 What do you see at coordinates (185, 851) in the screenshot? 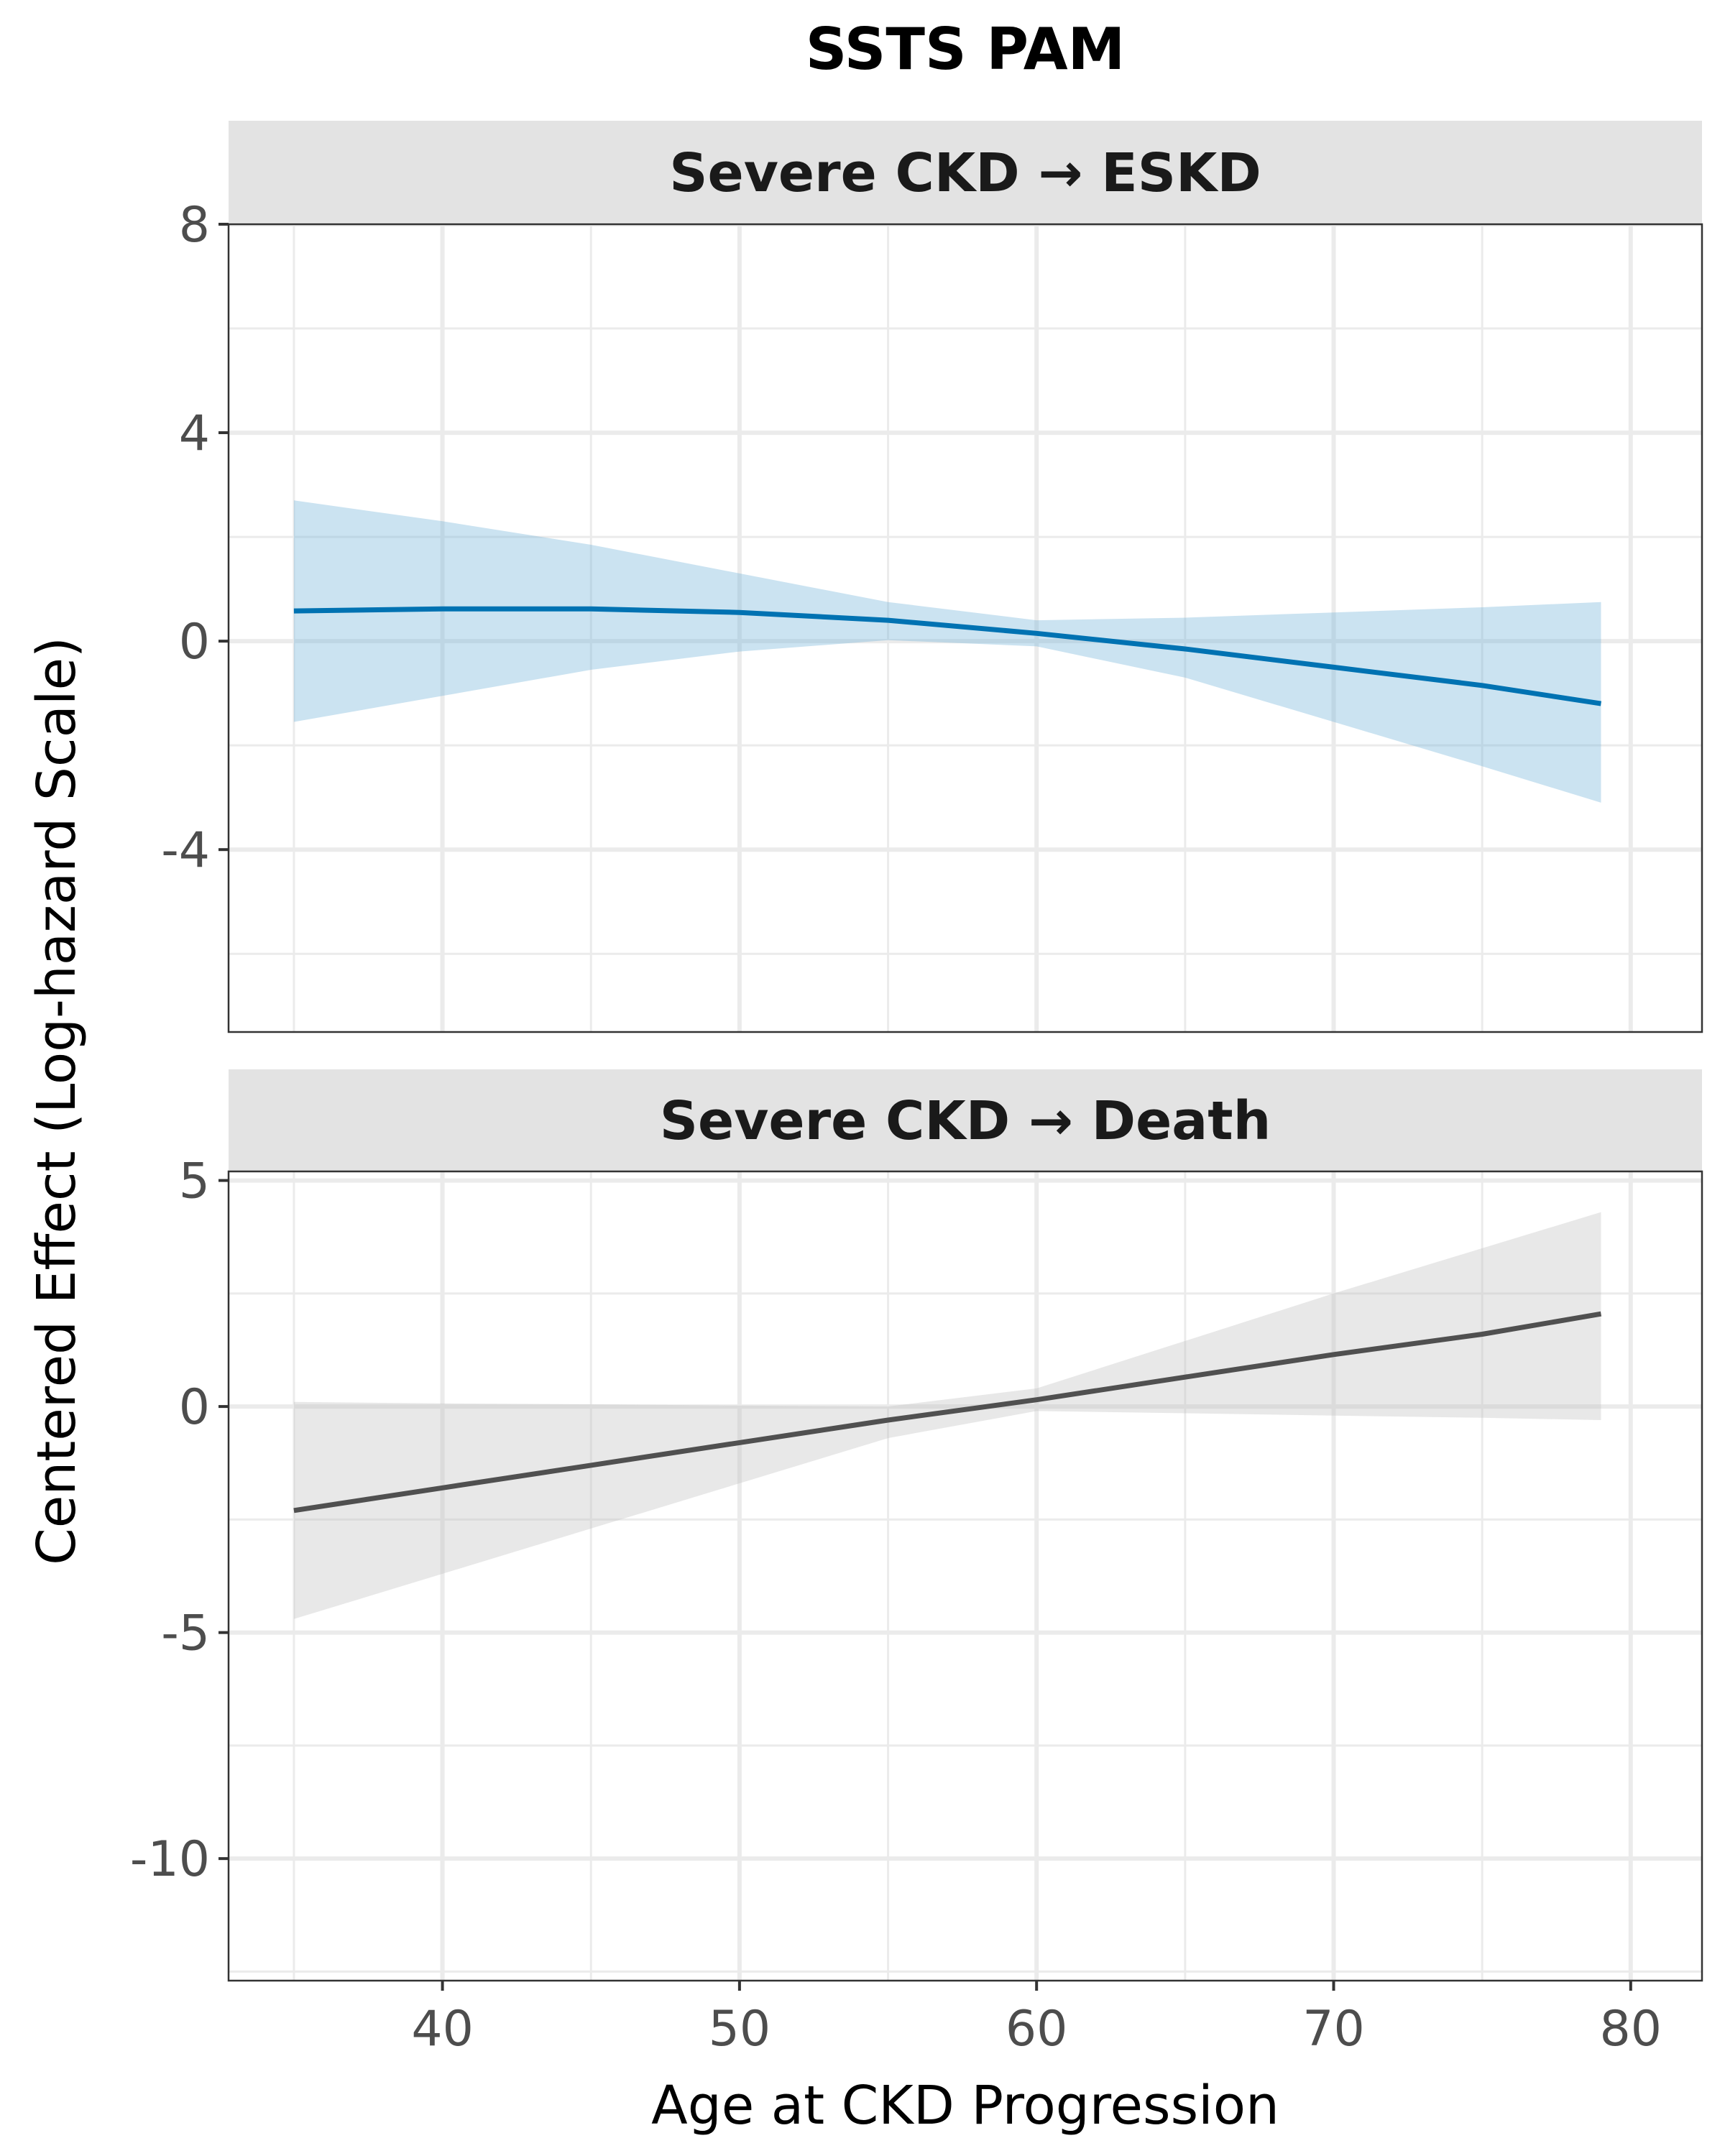
I see `y-tick-label: -4` at bounding box center [185, 851].